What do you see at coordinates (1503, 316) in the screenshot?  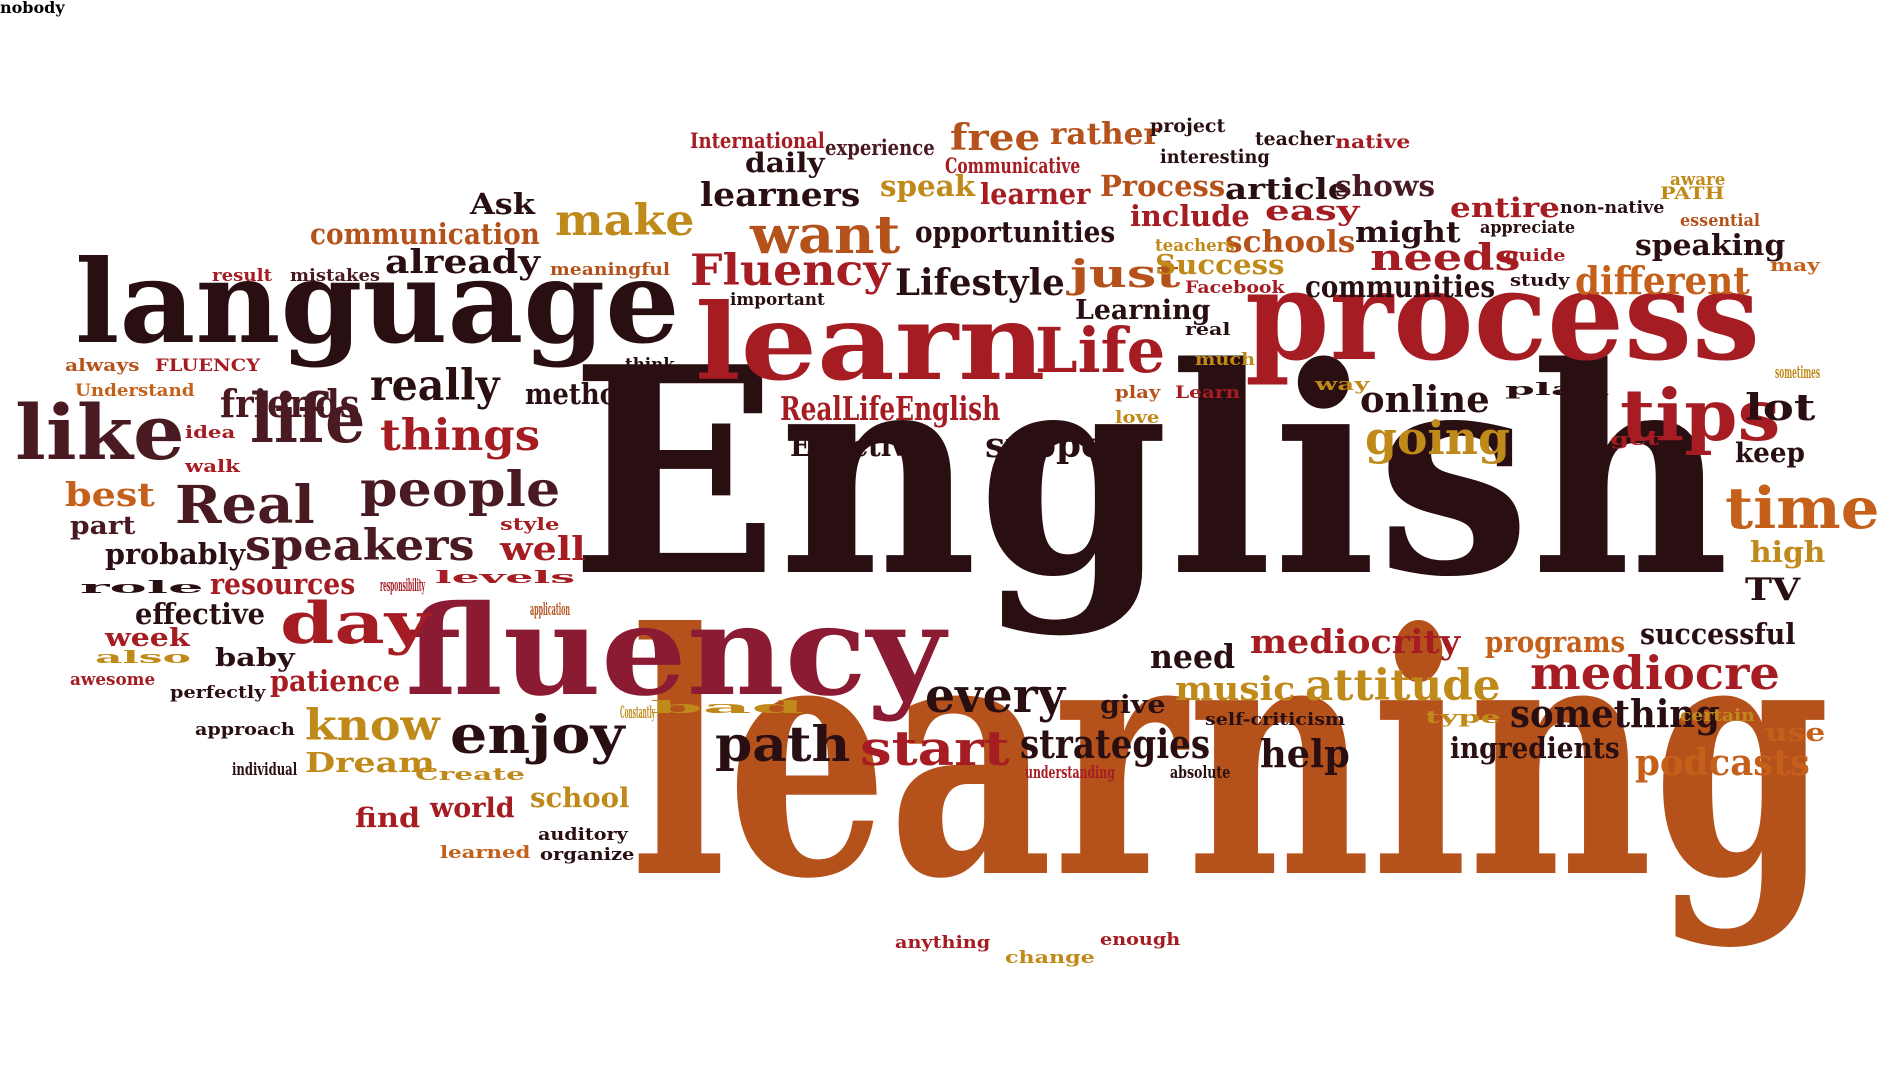 I see `word-process: process` at bounding box center [1503, 316].